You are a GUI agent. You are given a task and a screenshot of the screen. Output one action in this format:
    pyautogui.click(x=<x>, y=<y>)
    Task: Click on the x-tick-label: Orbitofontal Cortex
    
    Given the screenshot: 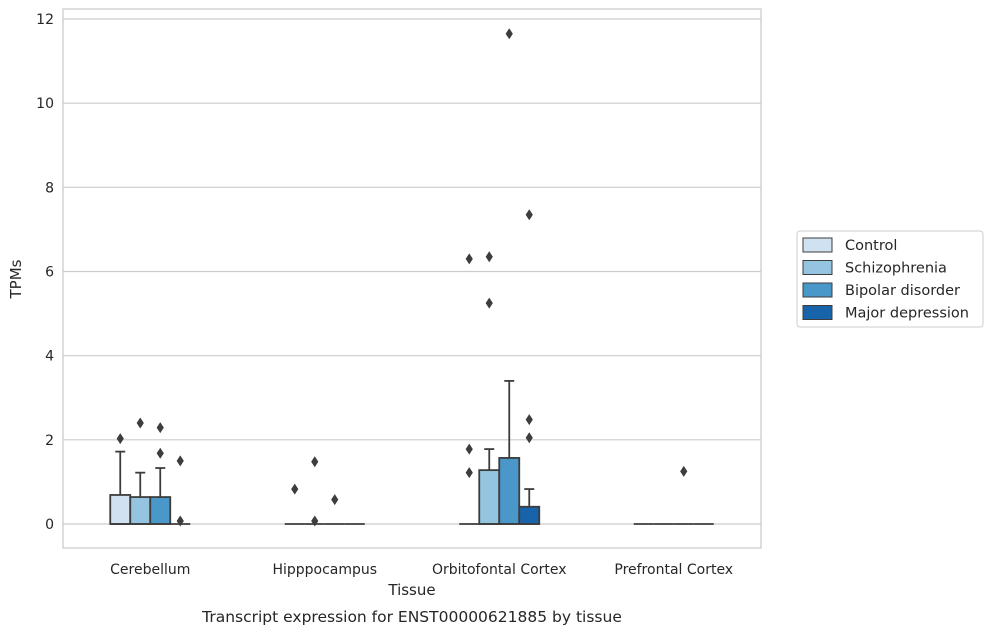 What is the action you would take?
    pyautogui.click(x=499, y=570)
    